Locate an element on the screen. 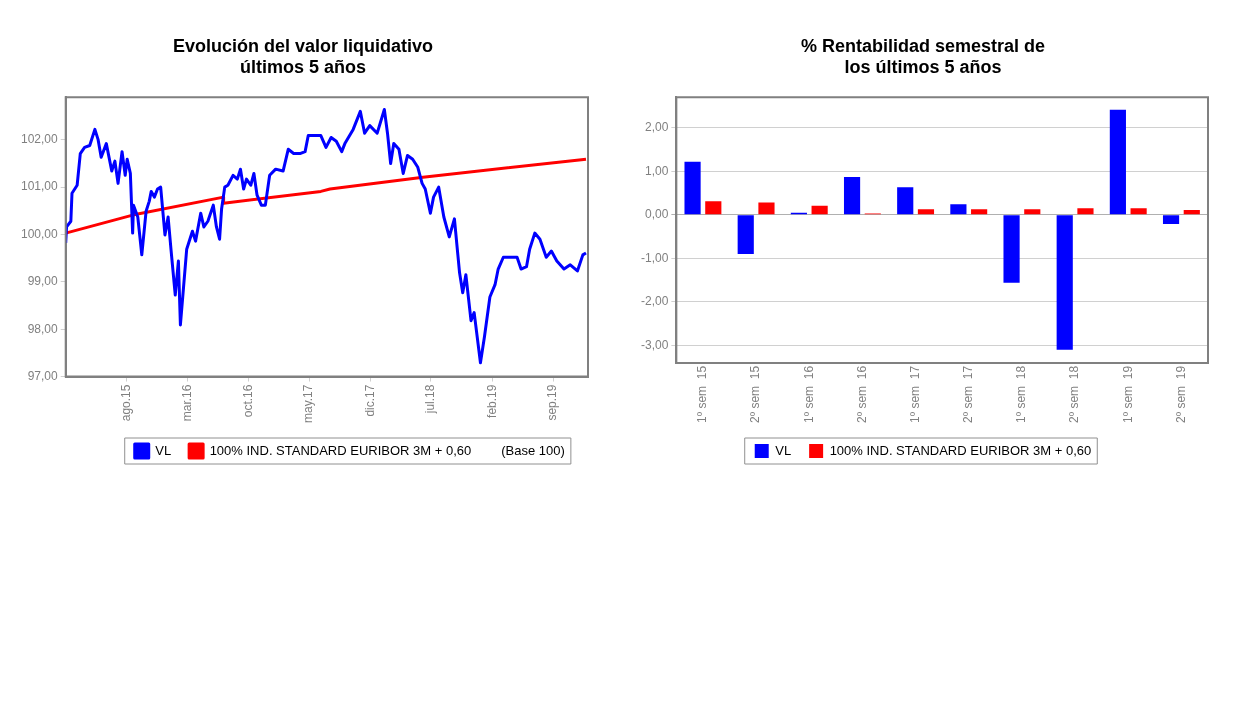 This screenshot has width=1234, height=718. y-tick-label: 101,00 is located at coordinates (40, 186).